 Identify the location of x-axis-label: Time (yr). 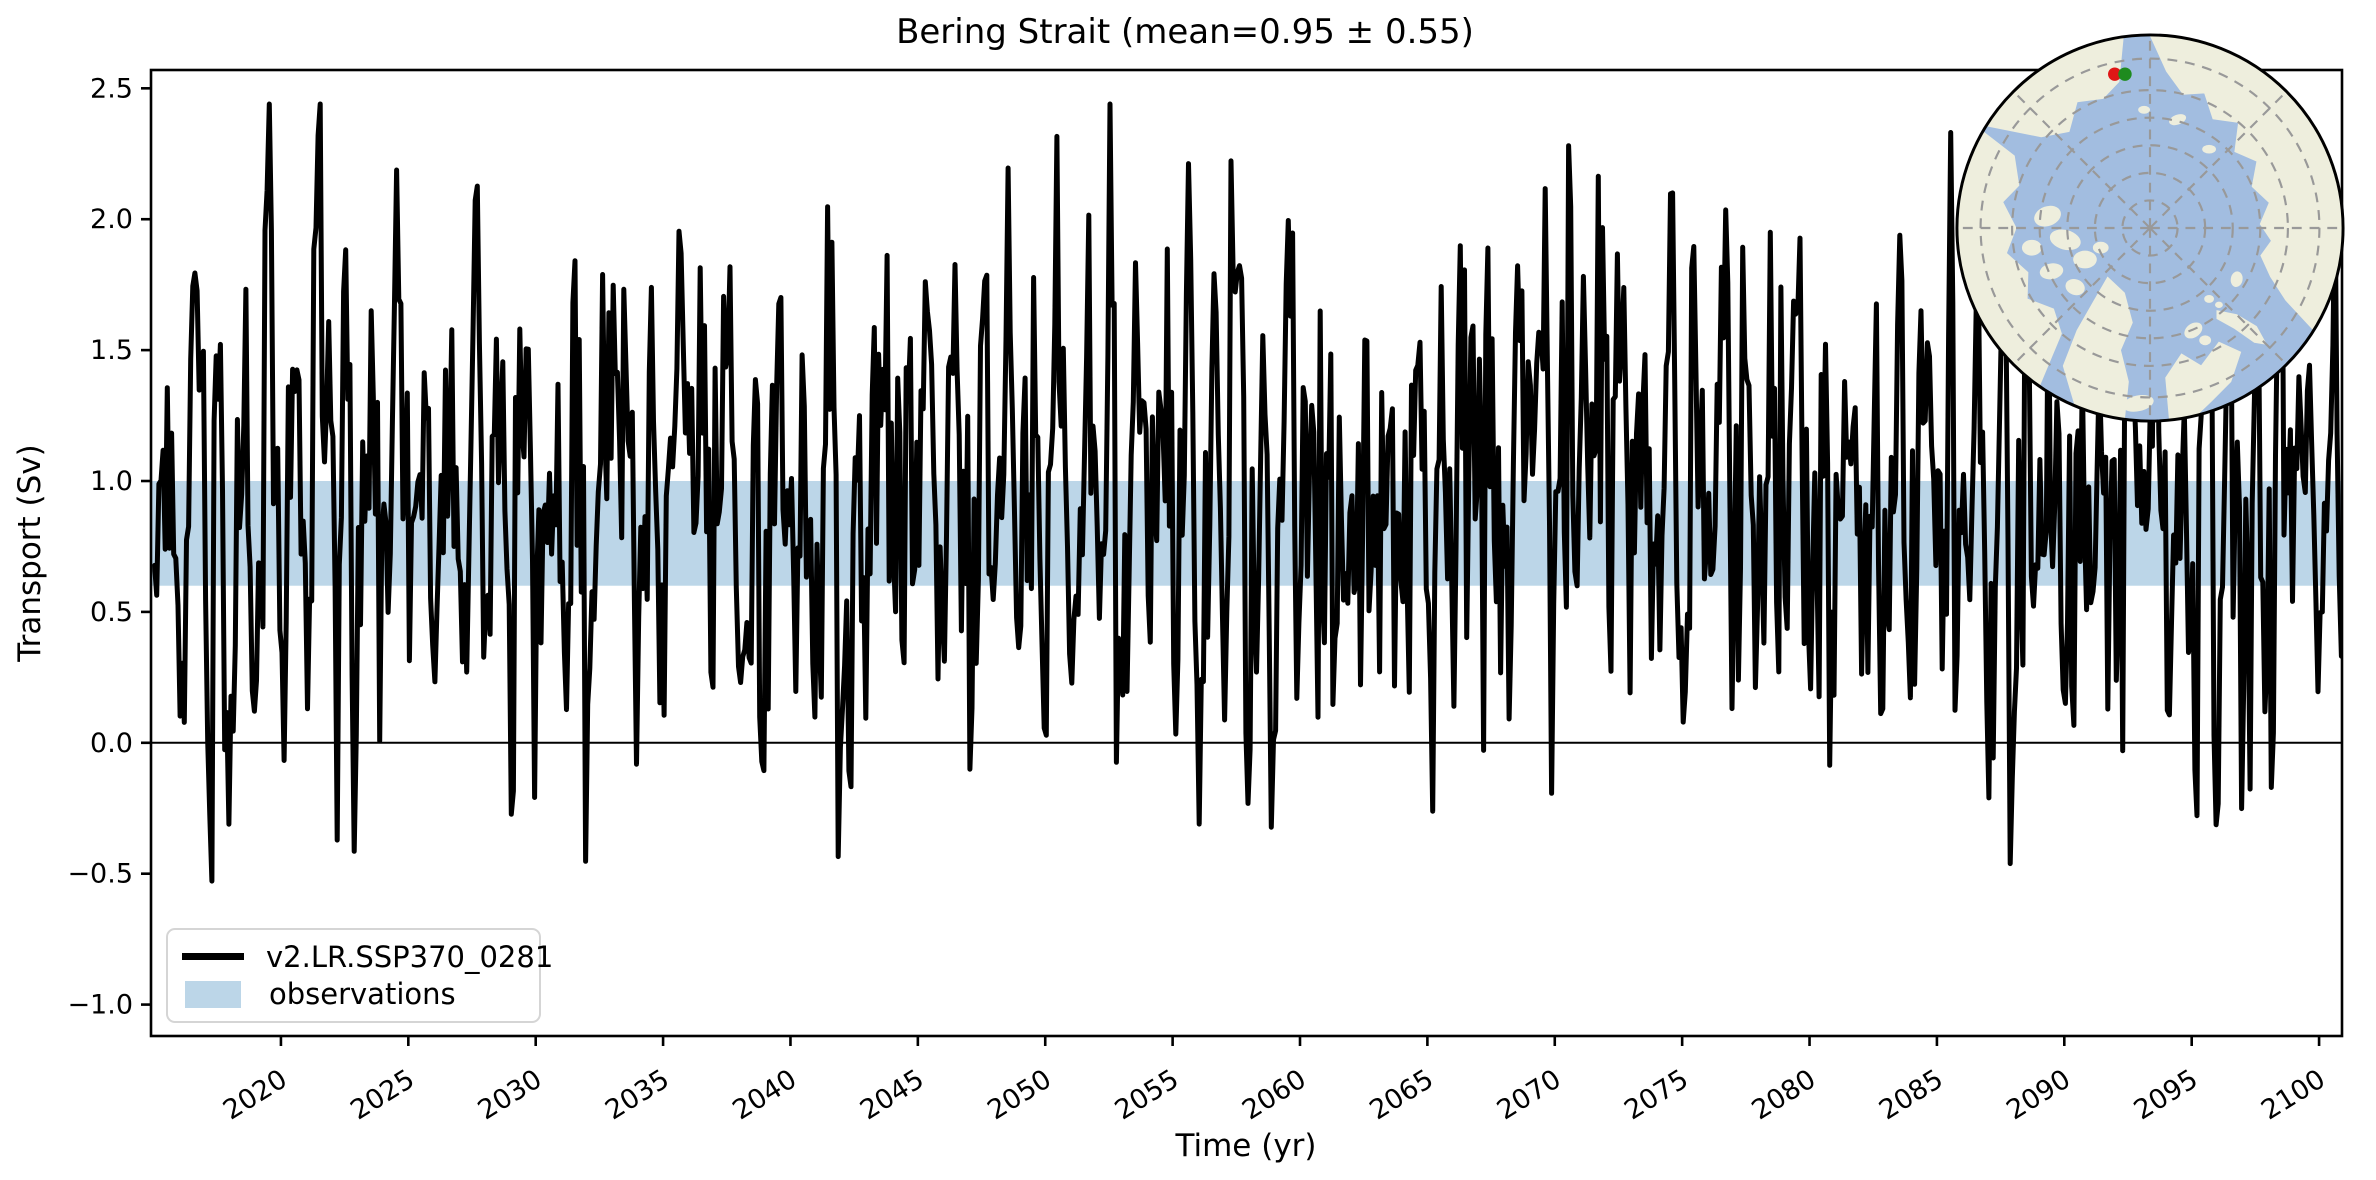
(1246, 1146).